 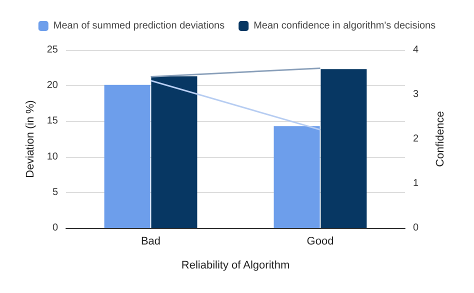 I want to click on y2-tick-label: 4, so click(x=416, y=50).